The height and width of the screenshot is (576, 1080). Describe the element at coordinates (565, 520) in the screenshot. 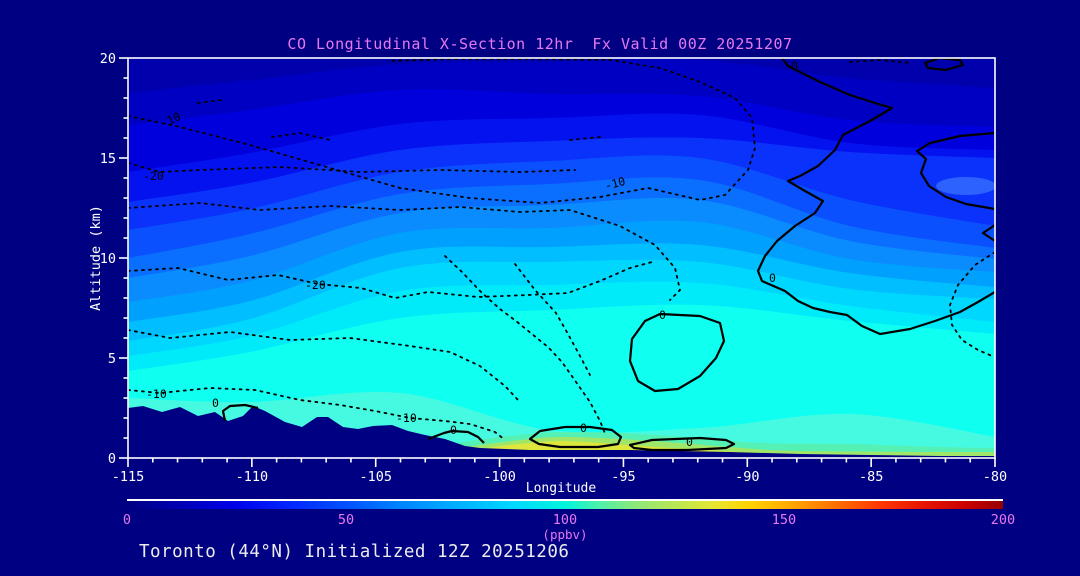

I see `colorbar-tick-label: 100` at that location.